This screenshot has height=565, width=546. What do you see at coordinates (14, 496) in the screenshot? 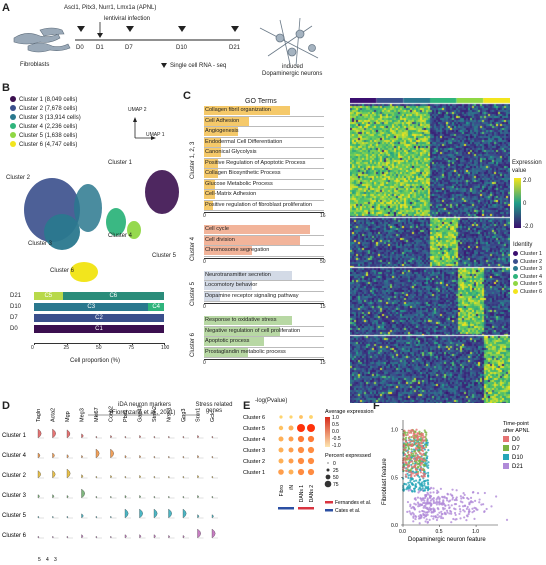
I see `violin-cluster-label: Cluster 3` at bounding box center [14, 496].